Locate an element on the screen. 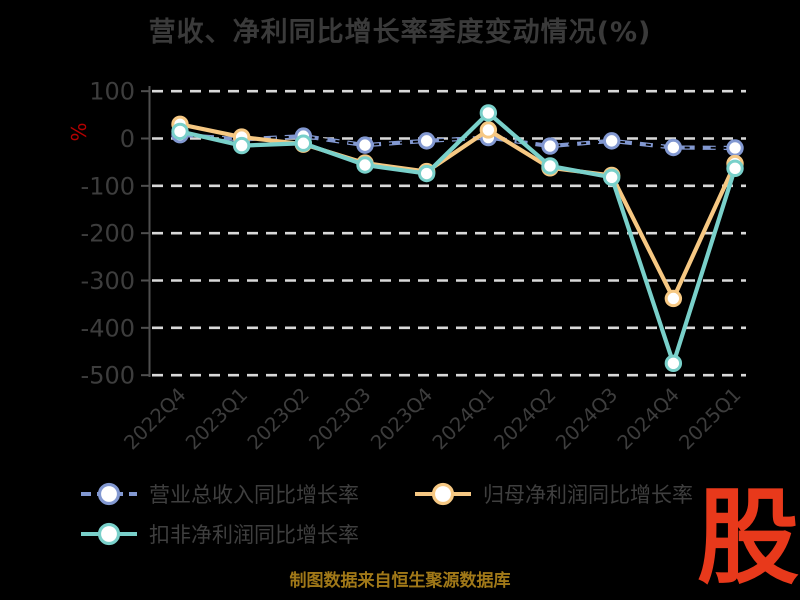  data-point-revenue-2024Q3 is located at coordinates (611, 141).